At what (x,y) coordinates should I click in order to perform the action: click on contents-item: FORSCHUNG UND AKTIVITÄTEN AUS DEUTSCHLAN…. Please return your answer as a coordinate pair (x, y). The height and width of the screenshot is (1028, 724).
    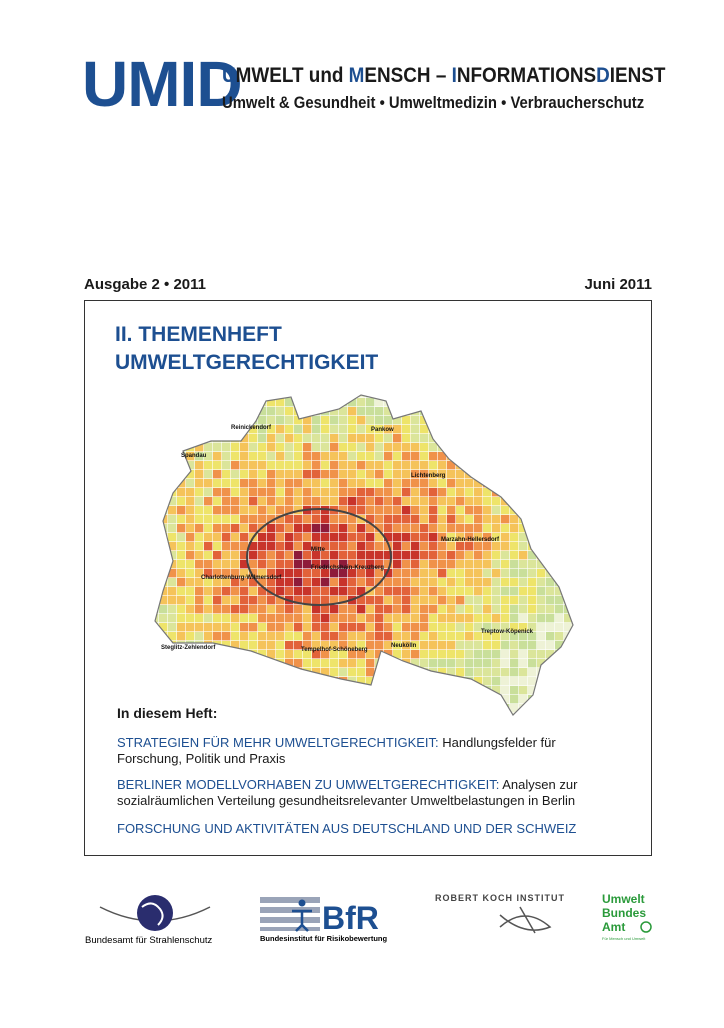
    Looking at the image, I should click on (367, 829).